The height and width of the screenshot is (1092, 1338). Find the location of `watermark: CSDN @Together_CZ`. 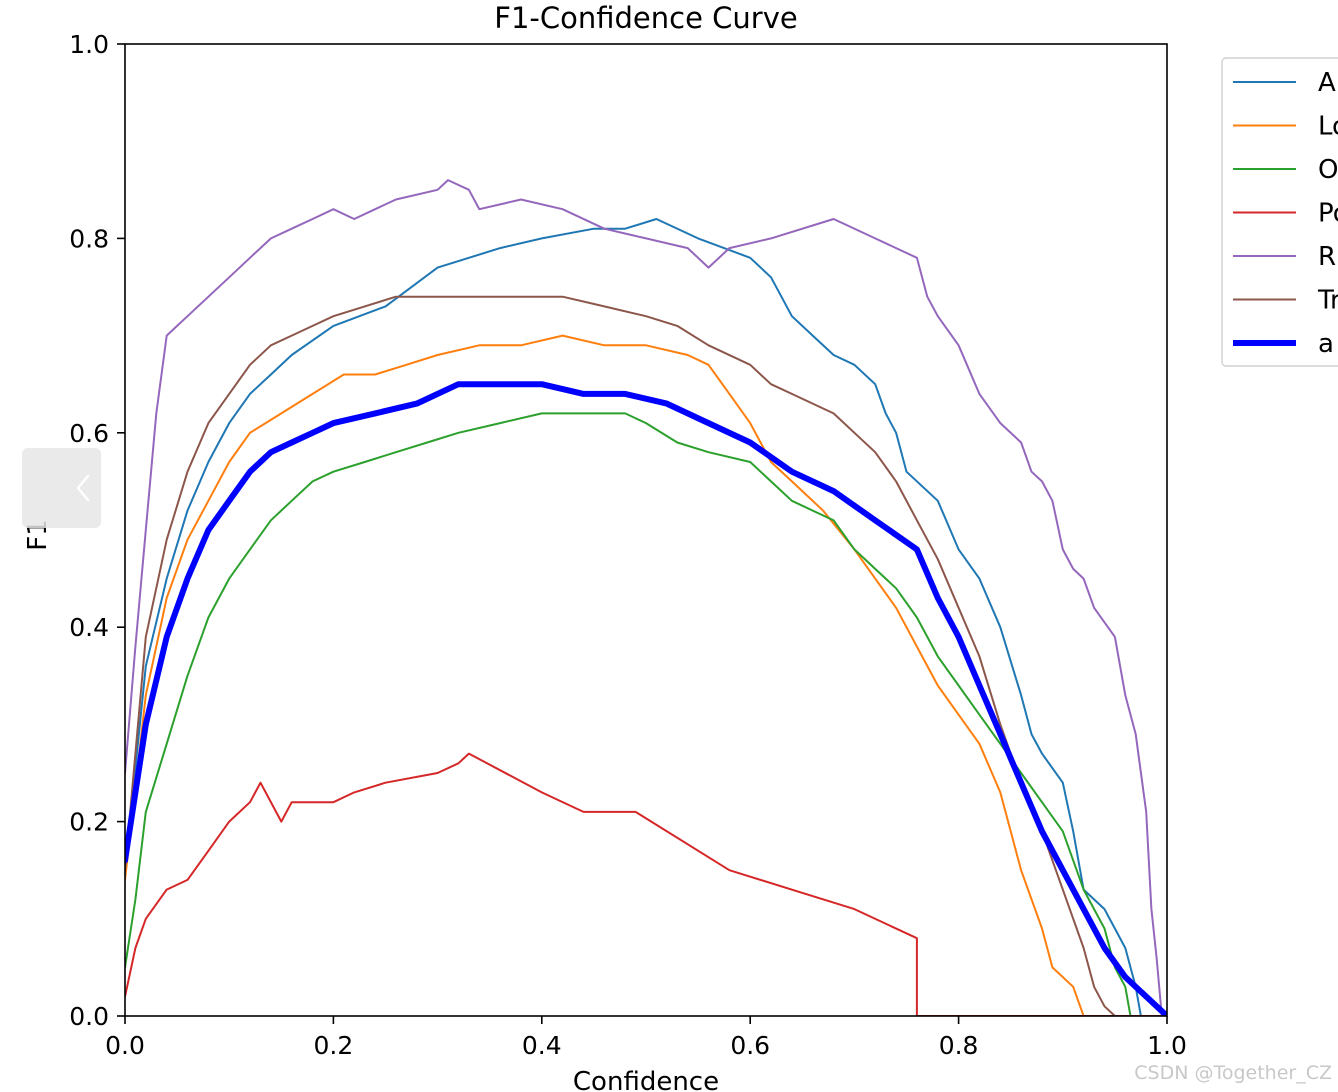

watermark: CSDN @Together_CZ is located at coordinates (1233, 1073).